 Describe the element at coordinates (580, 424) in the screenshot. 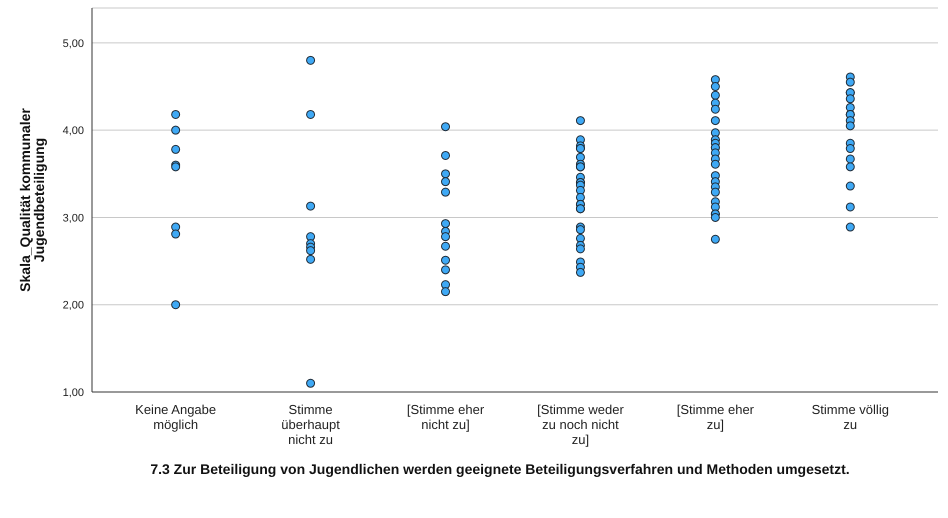

I see `x-tick-label: [Stimme weder zu noch nicht zu]` at that location.